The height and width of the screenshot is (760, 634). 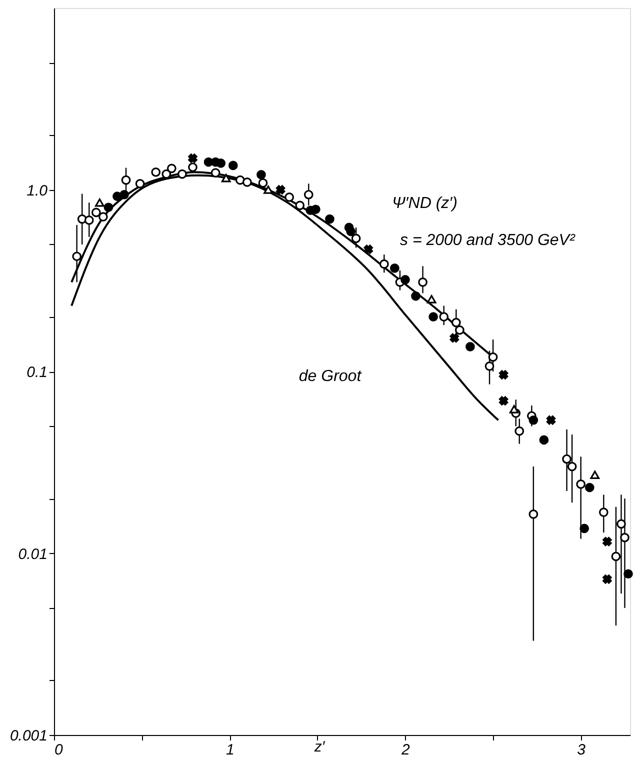 What do you see at coordinates (488, 240) in the screenshot?
I see `annotation: s = 2000 and 3500 GeV²` at bounding box center [488, 240].